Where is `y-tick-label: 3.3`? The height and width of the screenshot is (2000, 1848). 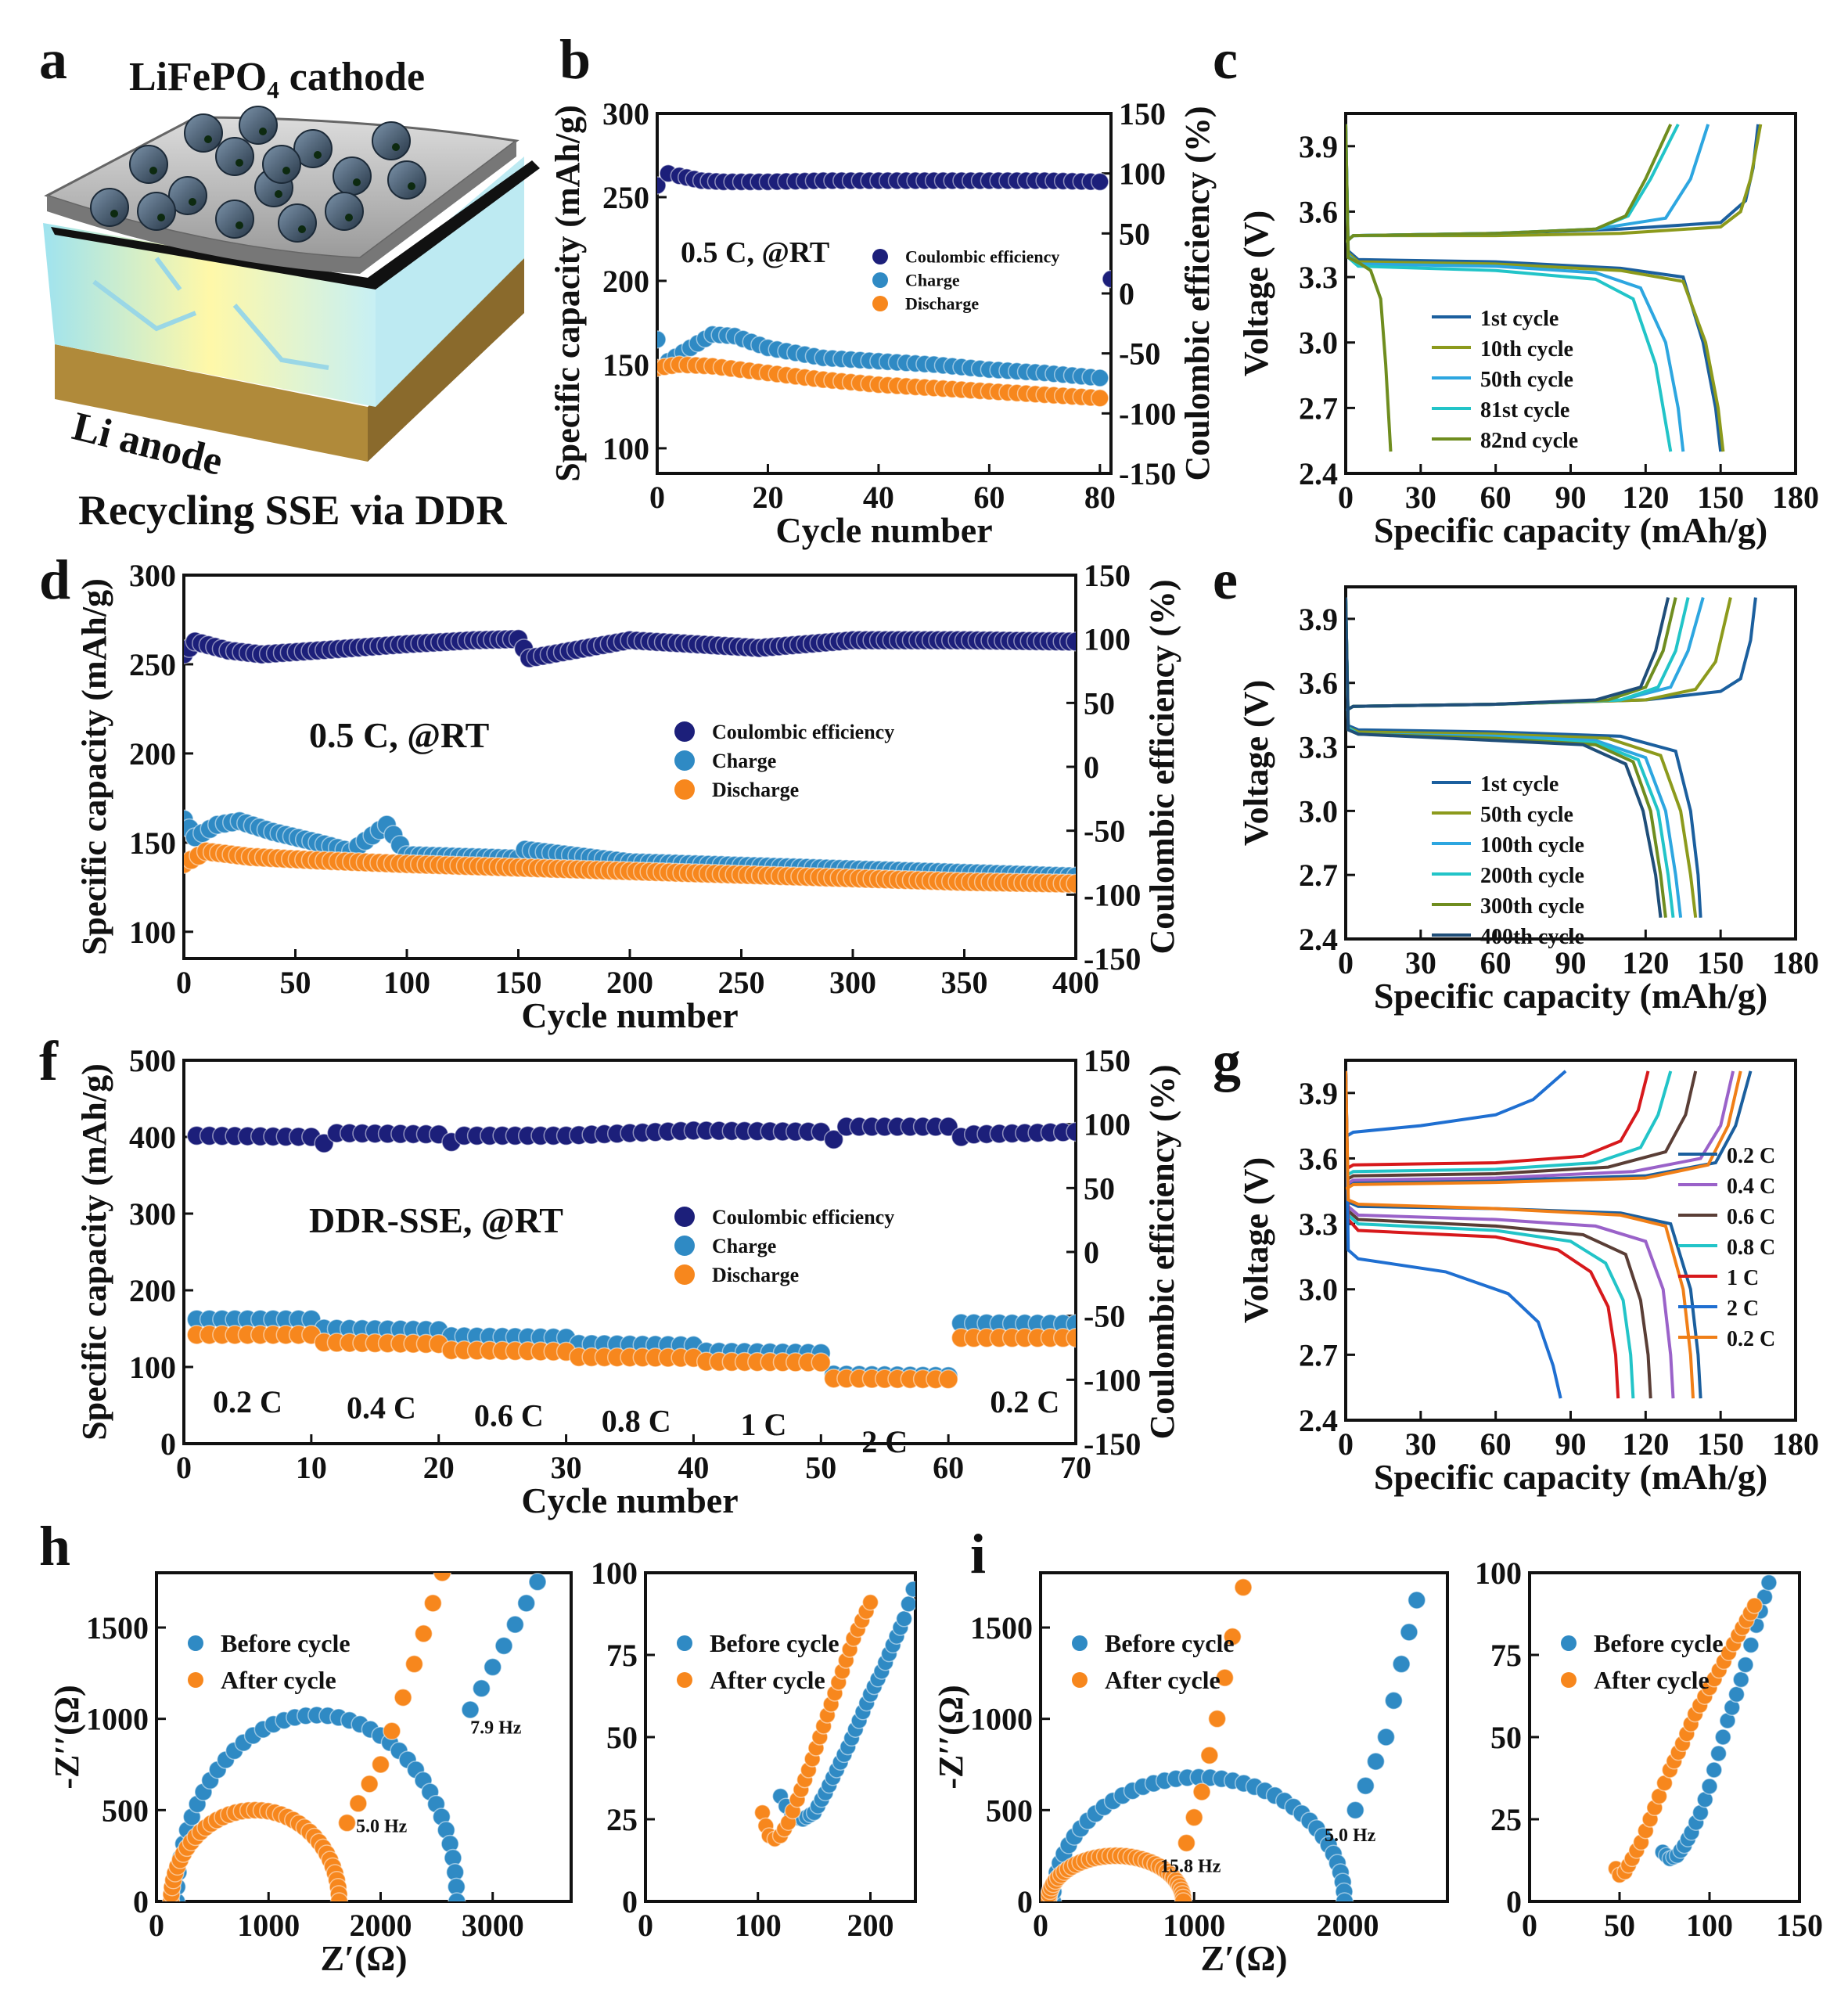
y-tick-label: 3.3 is located at coordinates (1318, 1224).